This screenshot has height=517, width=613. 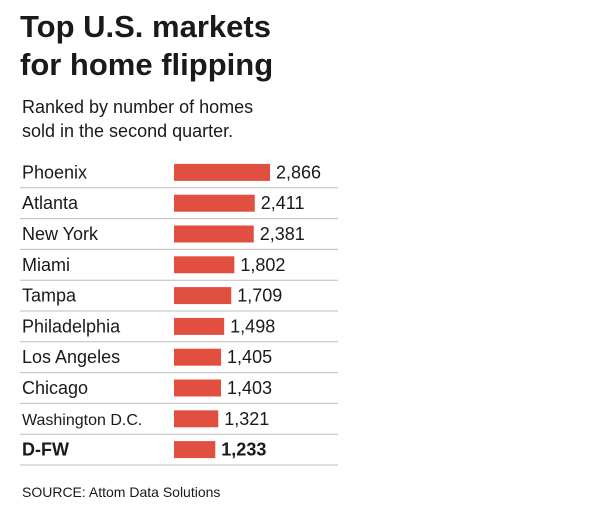 What do you see at coordinates (243, 450) in the screenshot?
I see `value-label: 1,233` at bounding box center [243, 450].